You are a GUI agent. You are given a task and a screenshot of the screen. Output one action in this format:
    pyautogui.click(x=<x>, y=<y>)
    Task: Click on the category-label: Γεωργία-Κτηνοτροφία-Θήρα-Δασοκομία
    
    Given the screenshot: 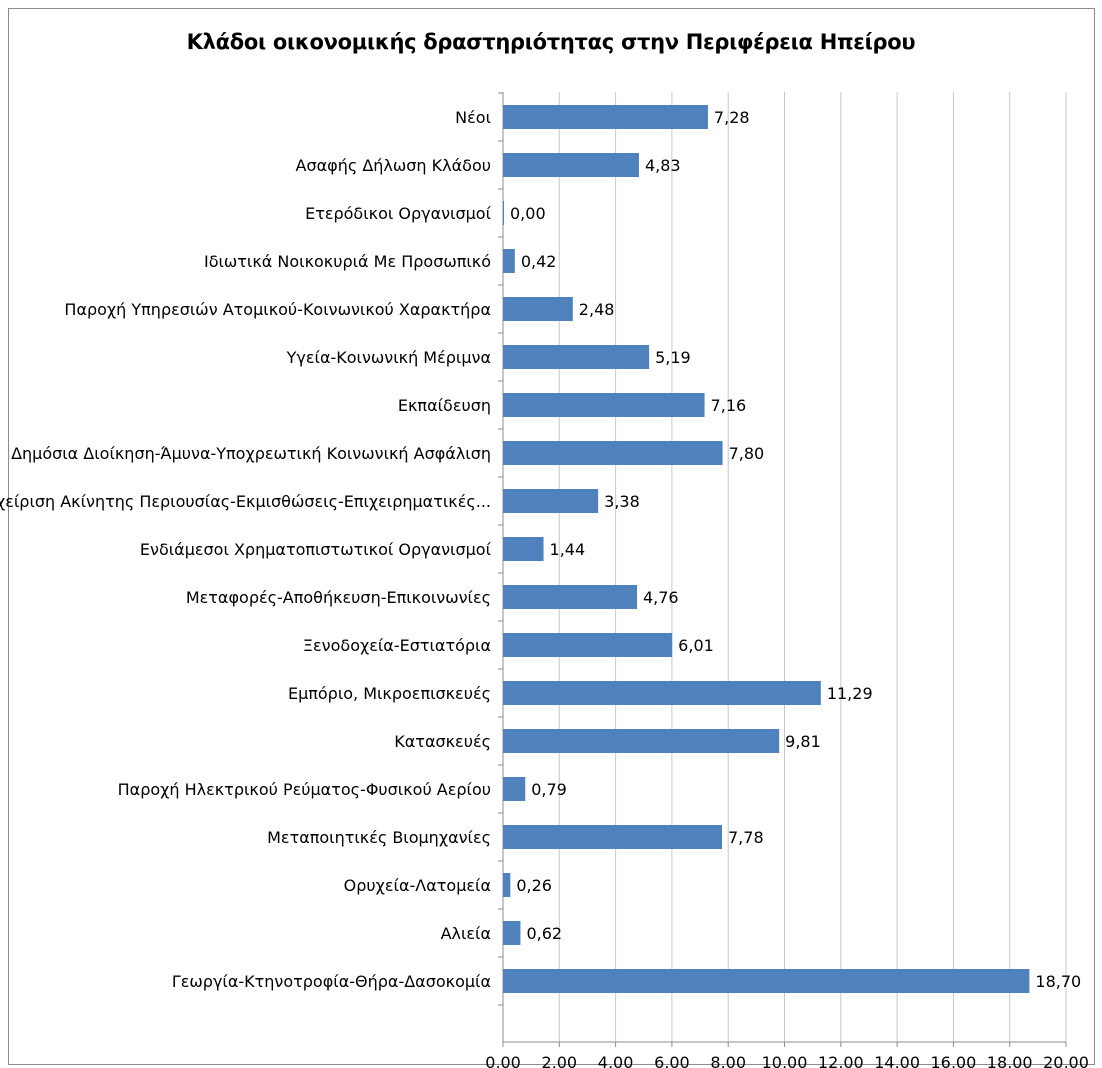 What is the action you would take?
    pyautogui.click(x=331, y=981)
    